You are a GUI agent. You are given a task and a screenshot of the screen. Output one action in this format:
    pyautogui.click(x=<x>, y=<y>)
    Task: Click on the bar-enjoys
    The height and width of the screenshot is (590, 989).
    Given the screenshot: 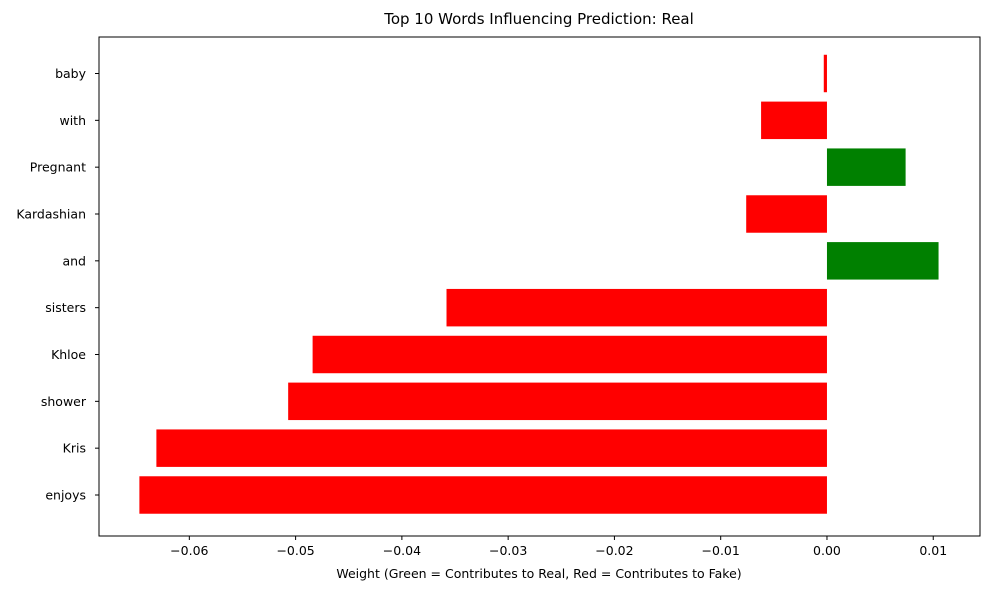 What is the action you would take?
    pyautogui.click(x=483, y=495)
    